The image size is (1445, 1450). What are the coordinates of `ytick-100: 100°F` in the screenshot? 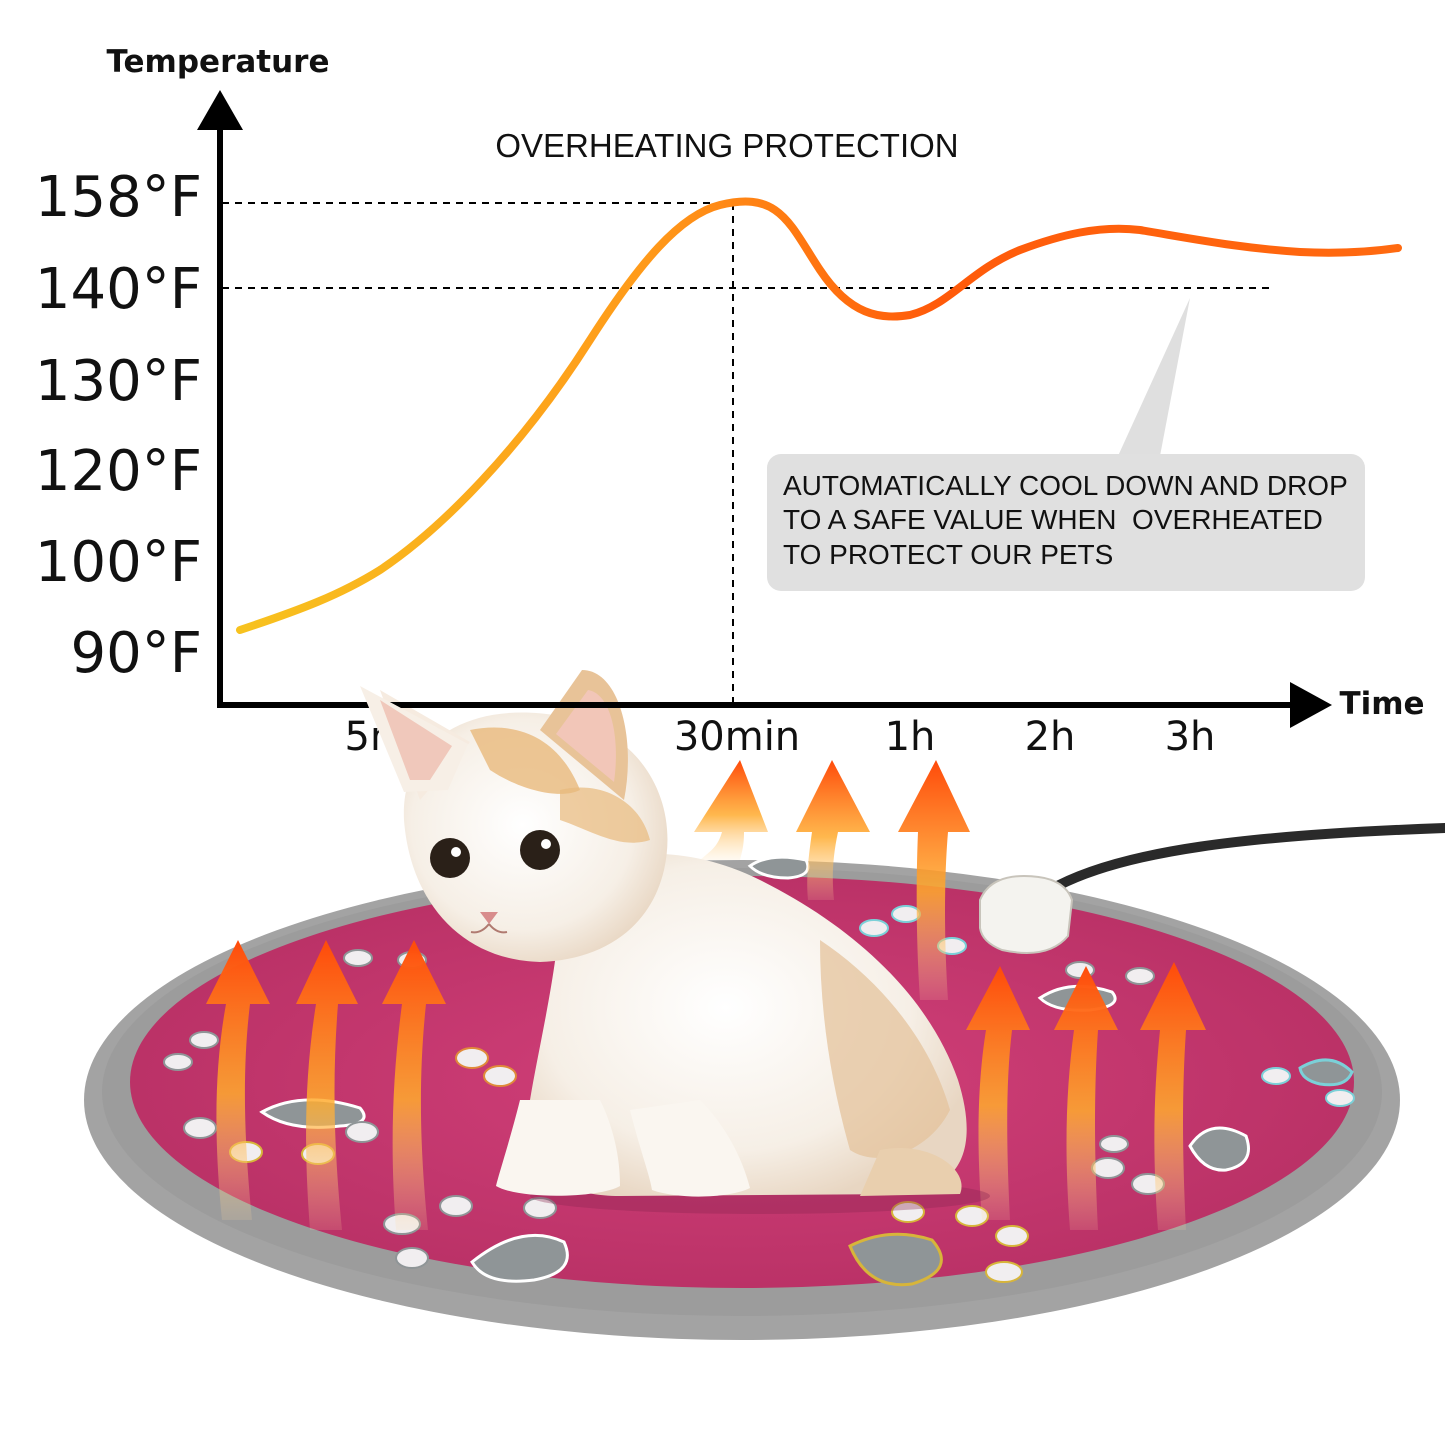 It's located at (118, 562).